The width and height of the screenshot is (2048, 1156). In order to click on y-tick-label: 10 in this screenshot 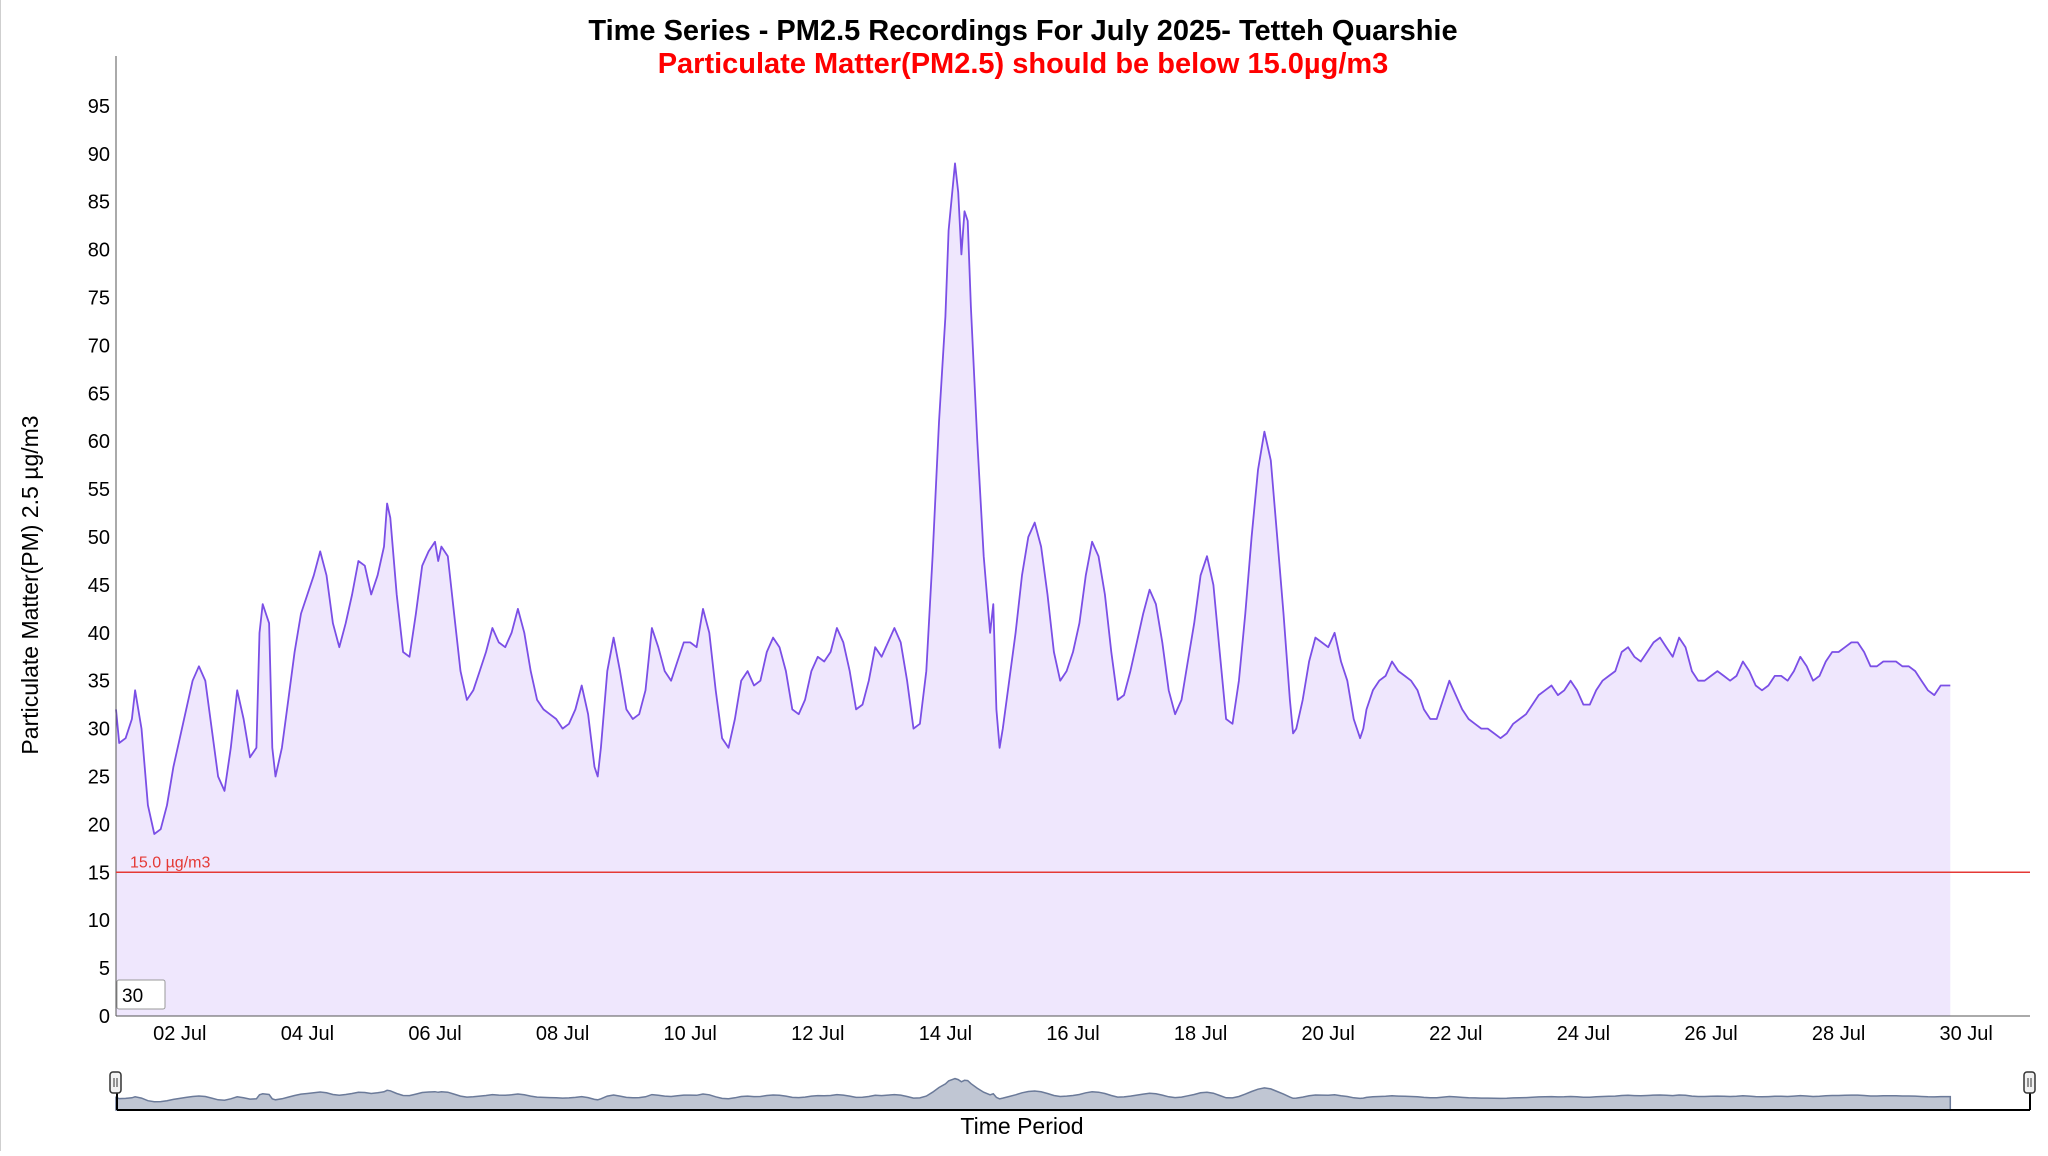, I will do `click(99, 921)`.